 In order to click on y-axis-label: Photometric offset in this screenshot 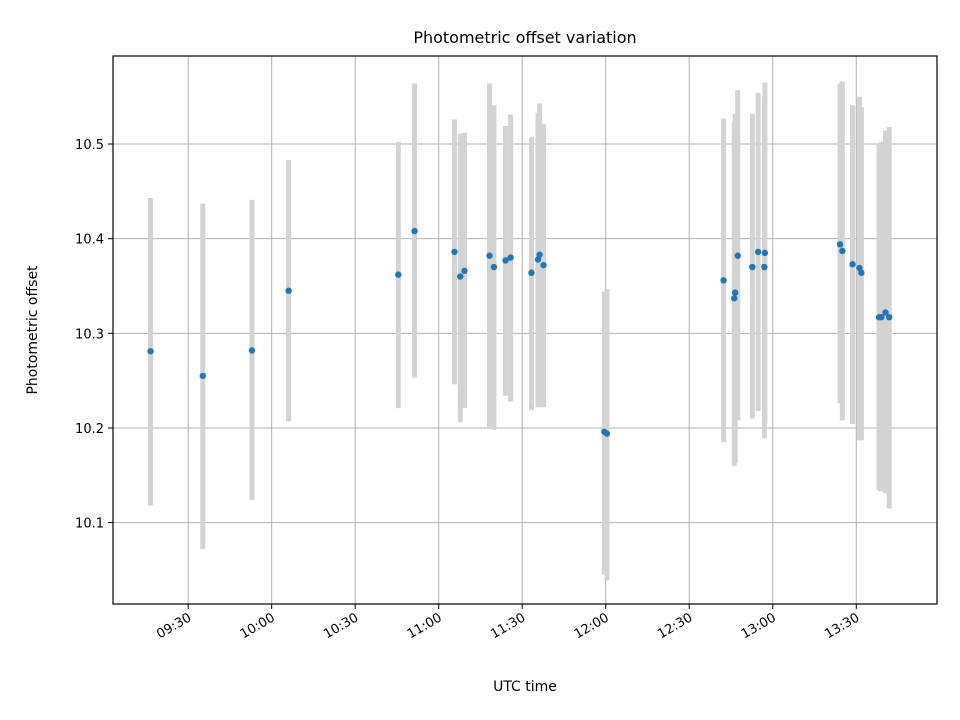, I will do `click(33, 330)`.